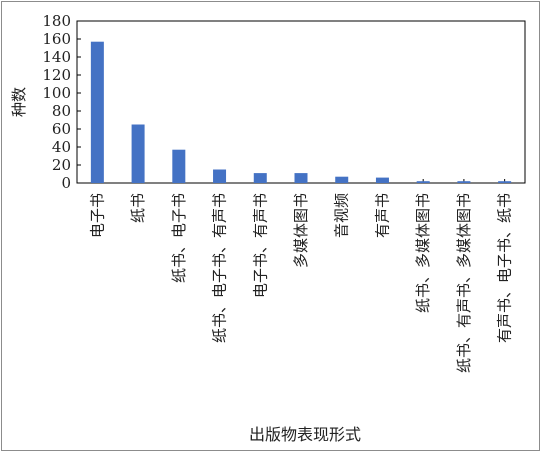 The image size is (543, 454). Describe the element at coordinates (305, 434) in the screenshot. I see `x-axis-label: 出版物表现形式` at that location.